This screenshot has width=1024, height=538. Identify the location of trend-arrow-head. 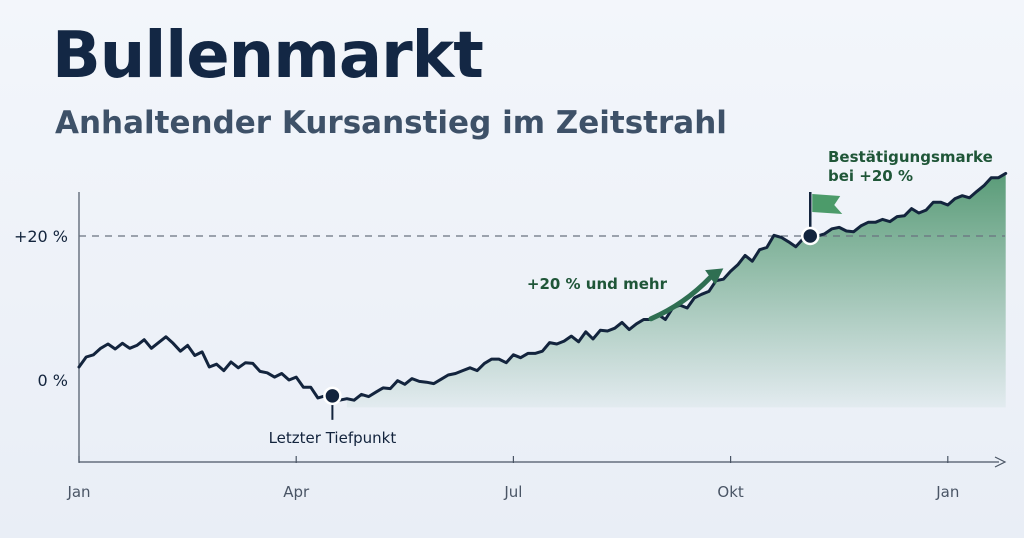
(714, 276).